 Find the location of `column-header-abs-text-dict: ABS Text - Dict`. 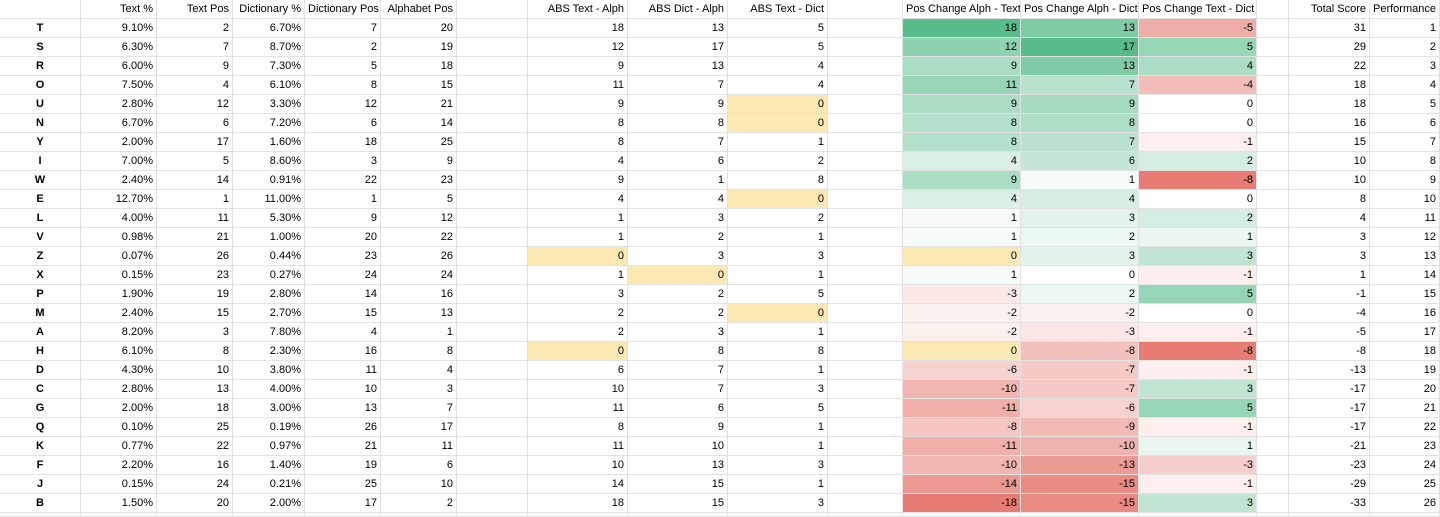

column-header-abs-text-dict: ABS Text - Dict is located at coordinates (778, 9).